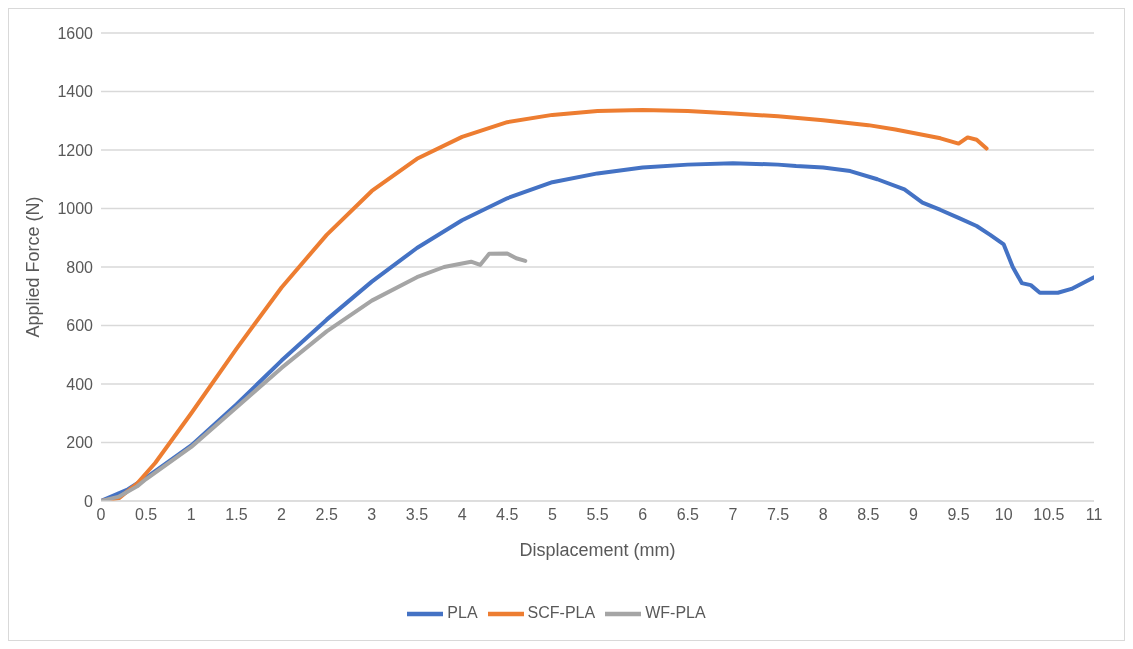 This screenshot has height=649, width=1133. What do you see at coordinates (80, 384) in the screenshot?
I see `y-tick-label: 400` at bounding box center [80, 384].